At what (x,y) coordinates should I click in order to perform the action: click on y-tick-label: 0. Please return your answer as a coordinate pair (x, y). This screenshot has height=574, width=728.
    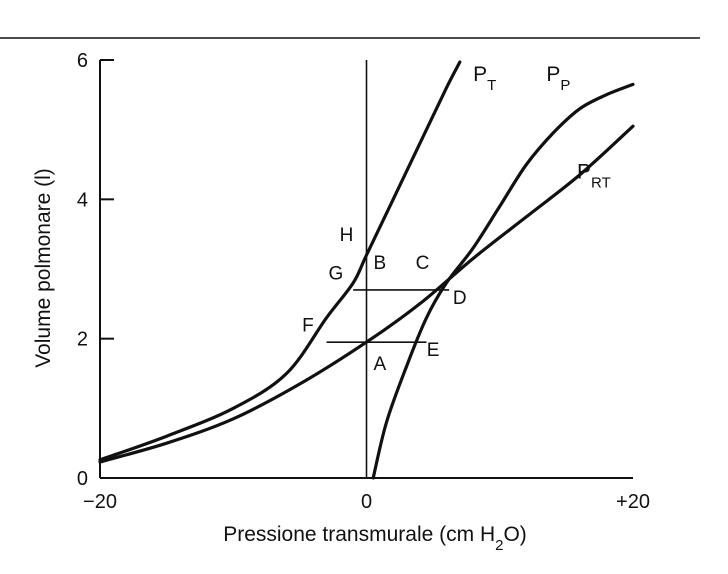
    Looking at the image, I should click on (82, 479).